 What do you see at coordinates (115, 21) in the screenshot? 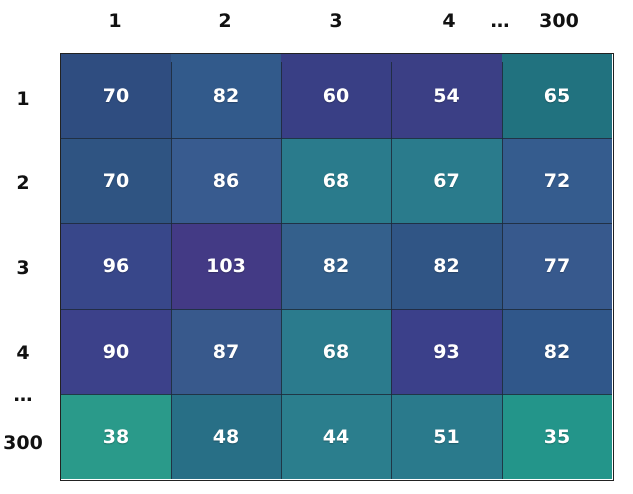
I see `column-label-1: 1` at bounding box center [115, 21].